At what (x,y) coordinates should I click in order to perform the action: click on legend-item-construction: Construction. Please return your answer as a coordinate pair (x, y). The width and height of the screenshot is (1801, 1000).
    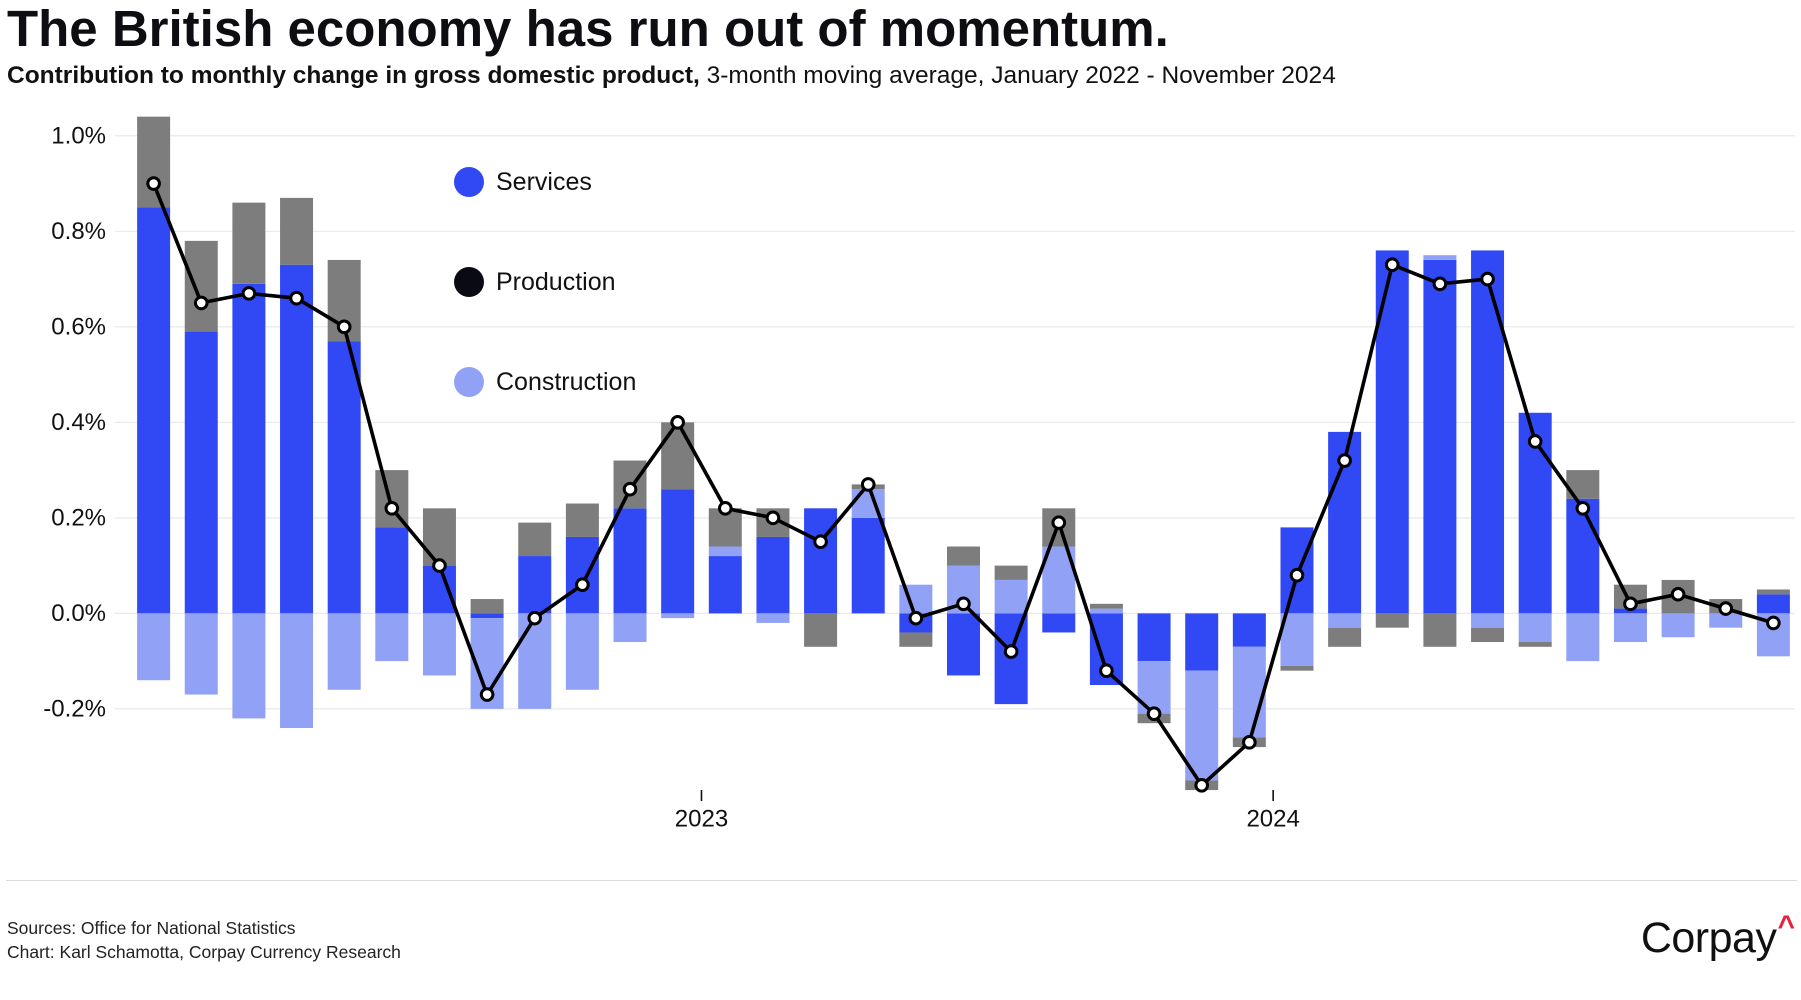
    Looking at the image, I should click on (545, 382).